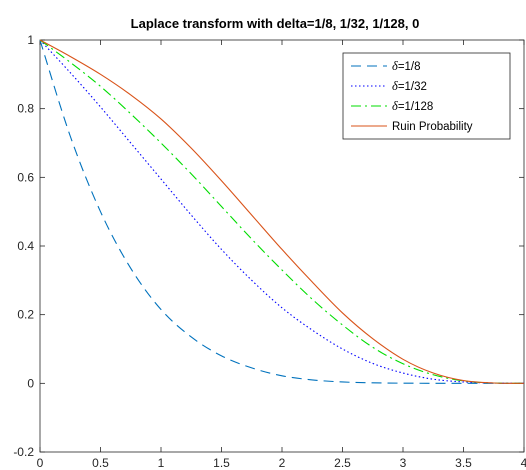 The height and width of the screenshot is (470, 526). What do you see at coordinates (463, 463) in the screenshot?
I see `x-tick-label: 3.5` at bounding box center [463, 463].